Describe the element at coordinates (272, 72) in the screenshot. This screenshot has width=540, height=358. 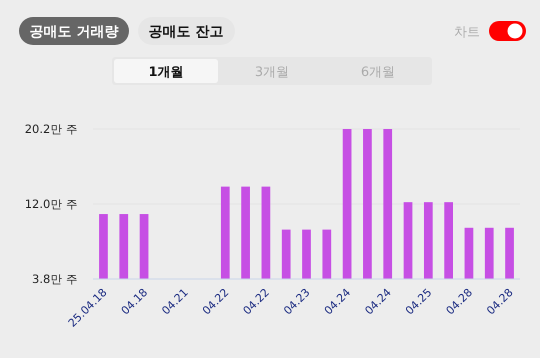
I see `text: 3개월` at that location.